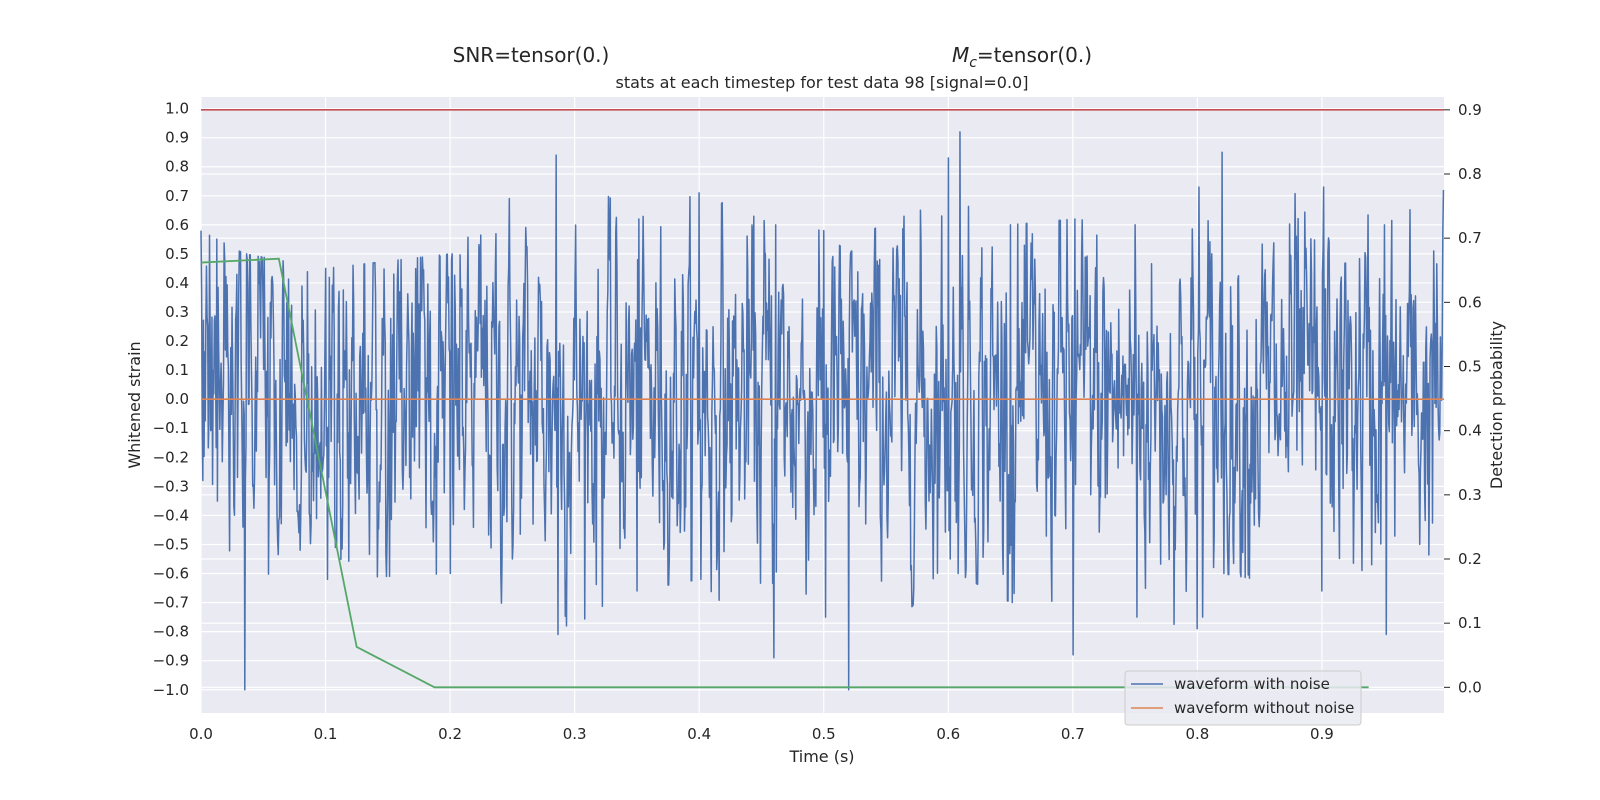 This screenshot has height=800, width=1600. I want to click on y-left-tick-label: −1.0, so click(171, 690).